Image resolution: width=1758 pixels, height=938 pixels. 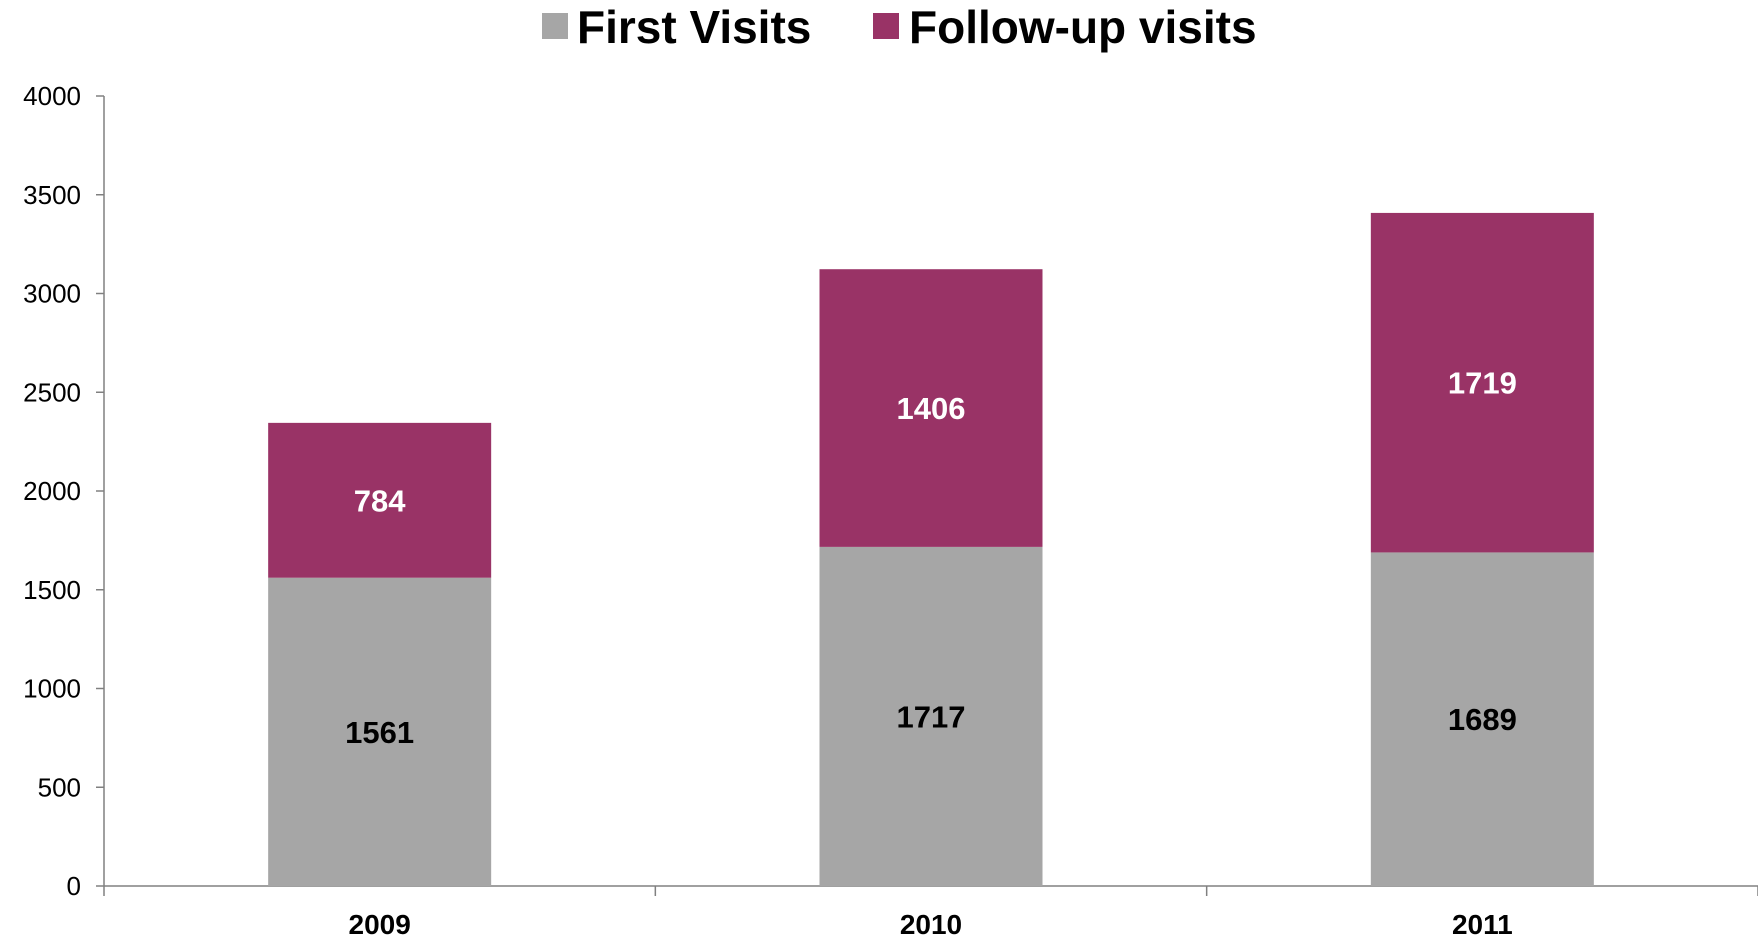 I want to click on legend-label-first-visits: First Visits, so click(x=694, y=27).